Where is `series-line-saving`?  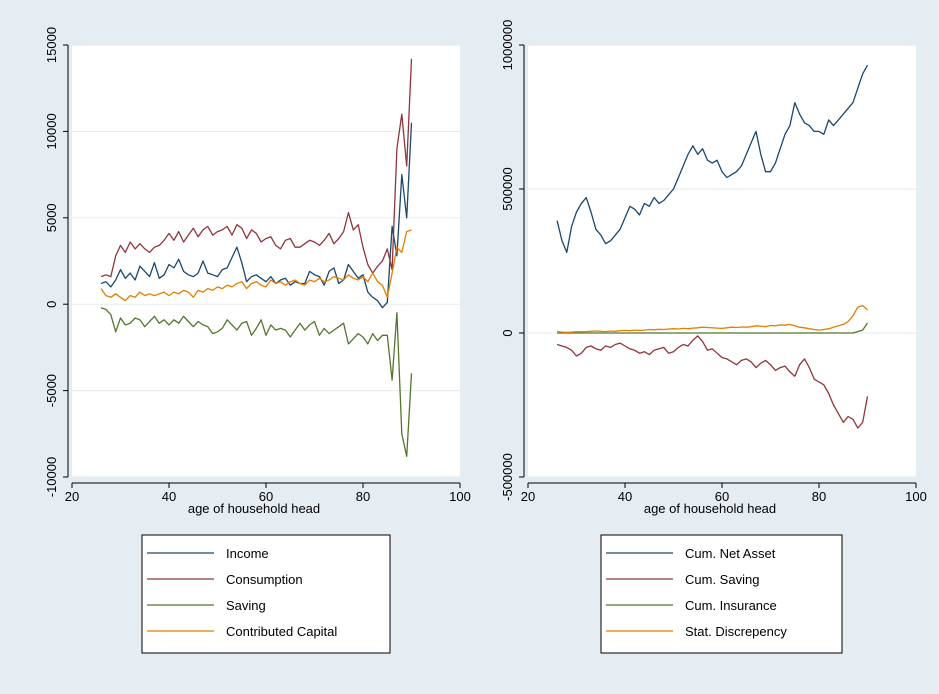
series-line-saving is located at coordinates (256, 382).